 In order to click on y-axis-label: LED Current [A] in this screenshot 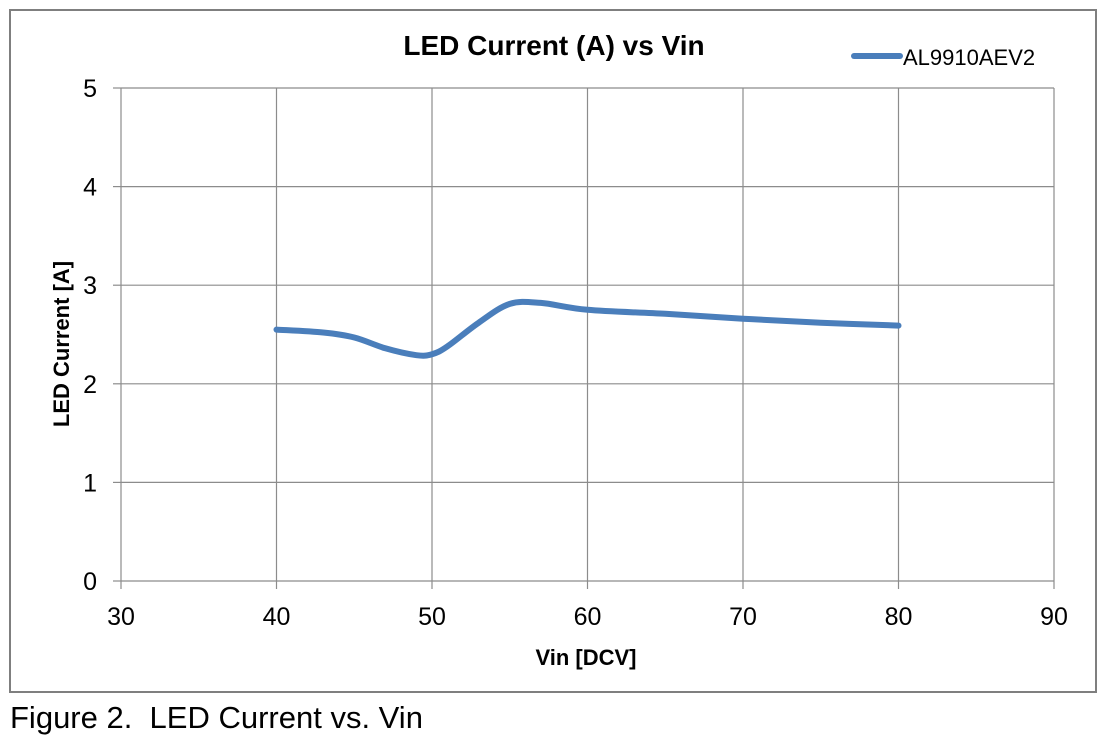, I will do `click(61, 344)`.